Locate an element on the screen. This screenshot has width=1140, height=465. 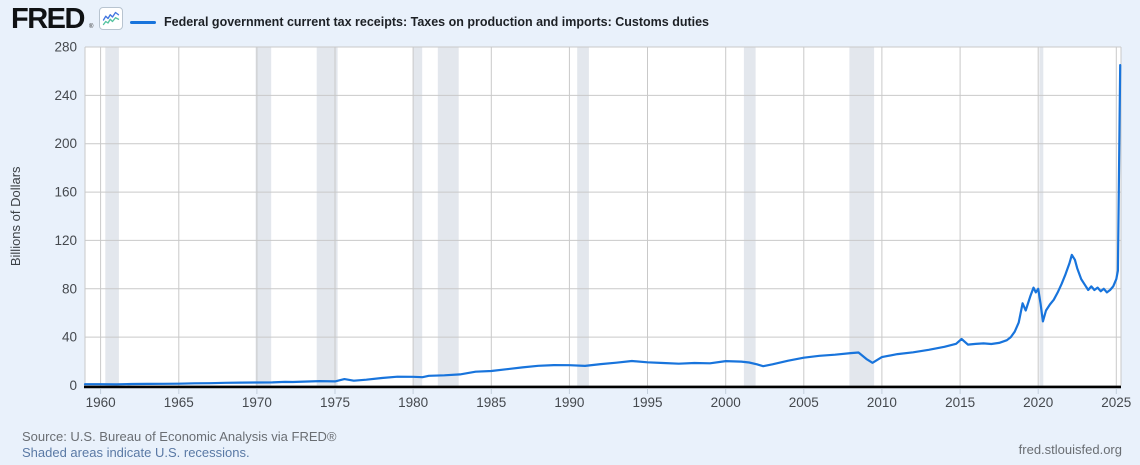
x-tick-label: 2000 is located at coordinates (726, 402).